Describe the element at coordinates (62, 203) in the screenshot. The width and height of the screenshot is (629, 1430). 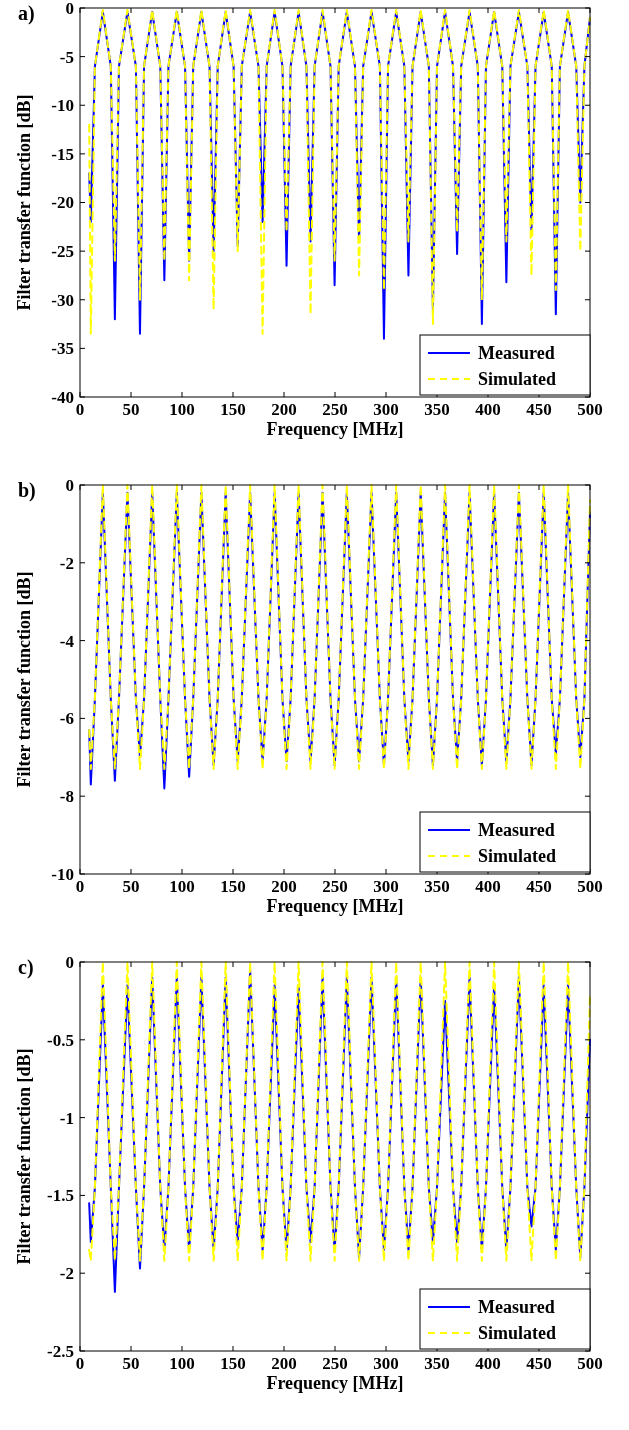
I see `y-tick-label: -20` at that location.